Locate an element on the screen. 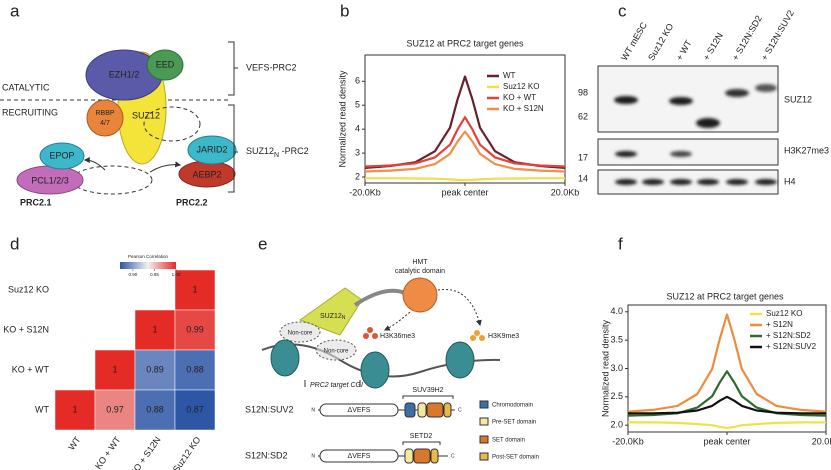  label: Non-core is located at coordinates (336, 352).